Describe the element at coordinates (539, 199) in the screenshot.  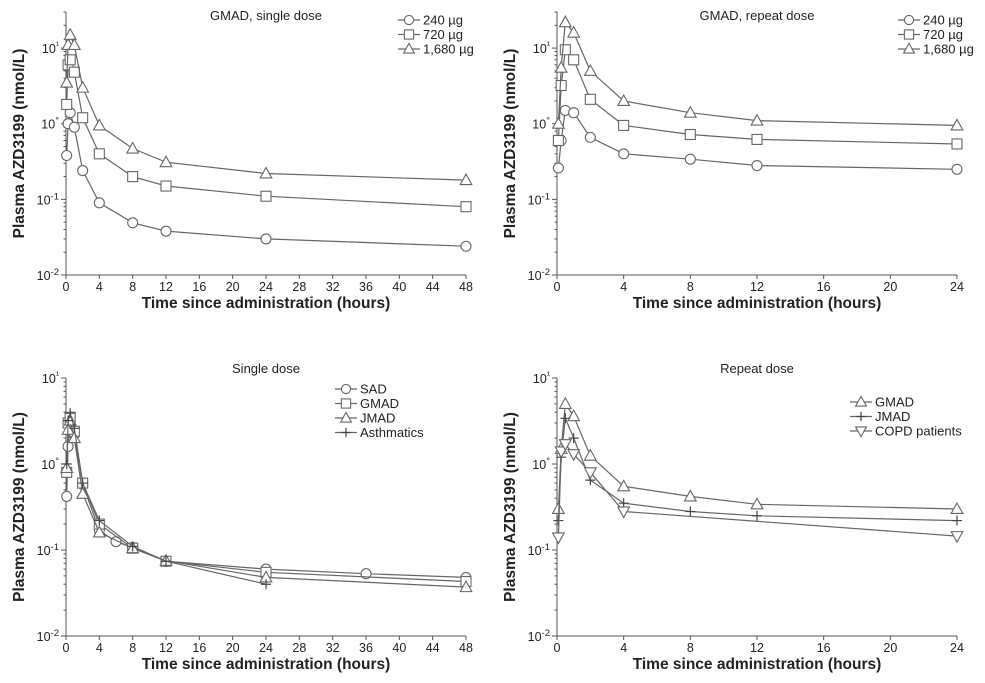
I see `y-tick-label: 10⁻¹` at that location.